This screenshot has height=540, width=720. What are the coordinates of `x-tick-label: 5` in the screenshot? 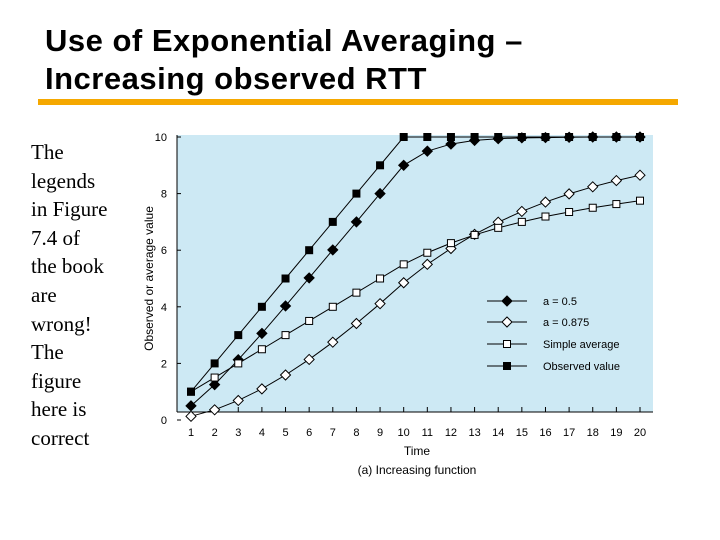 It's located at (285, 433).